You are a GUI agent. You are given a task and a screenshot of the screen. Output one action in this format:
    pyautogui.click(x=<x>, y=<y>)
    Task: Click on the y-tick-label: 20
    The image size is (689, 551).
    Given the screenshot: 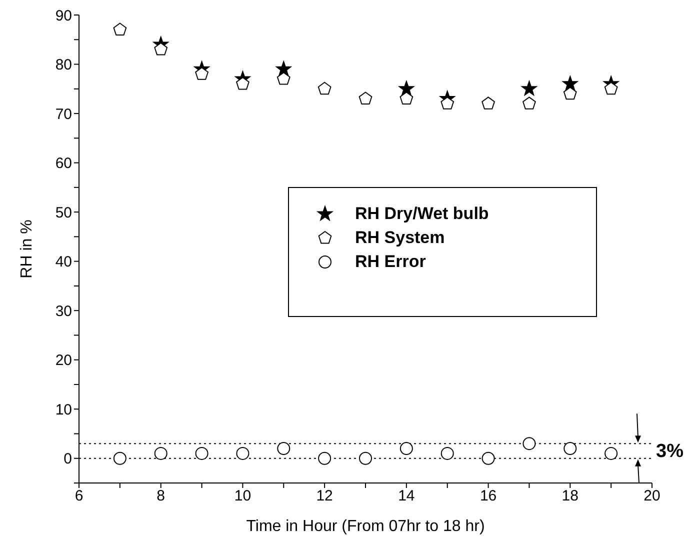 What is the action you would take?
    pyautogui.click(x=63, y=361)
    